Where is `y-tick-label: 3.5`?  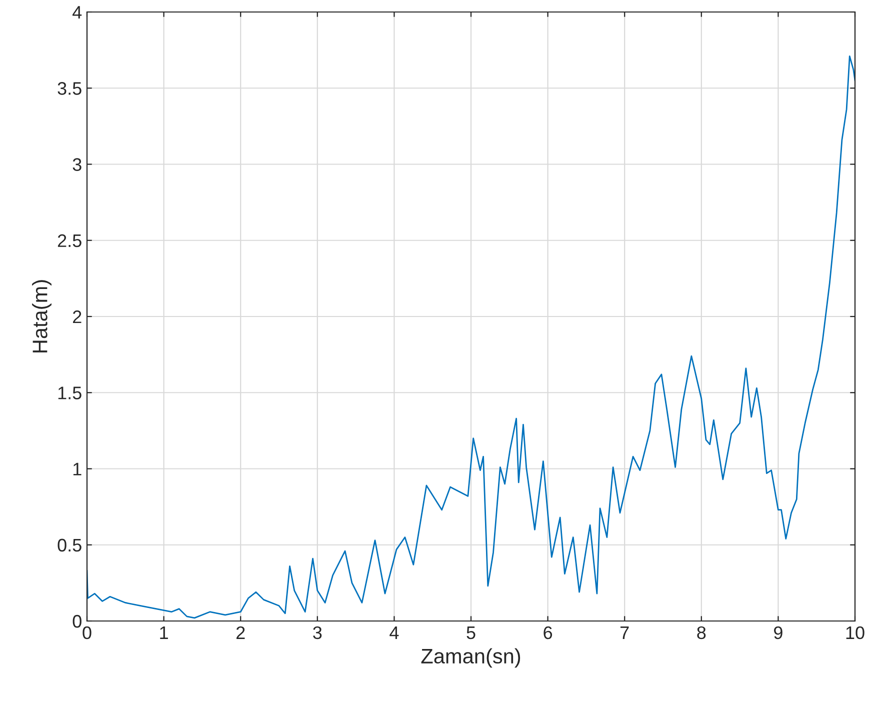
y-tick-label: 3.5 is located at coordinates (70, 88).